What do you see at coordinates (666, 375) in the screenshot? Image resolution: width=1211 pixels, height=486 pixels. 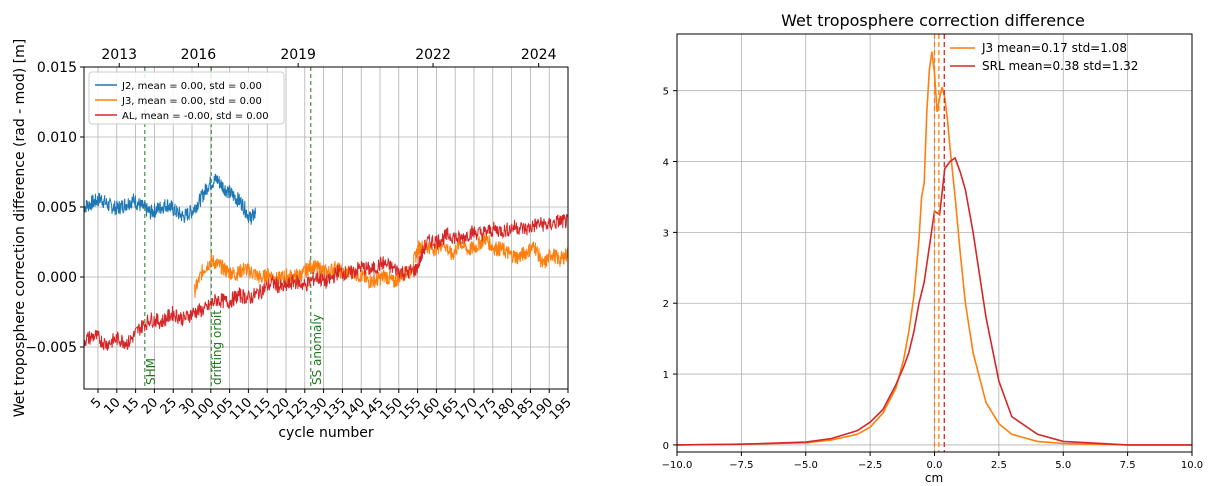 I see `right-y-tick-label: 1` at bounding box center [666, 375].